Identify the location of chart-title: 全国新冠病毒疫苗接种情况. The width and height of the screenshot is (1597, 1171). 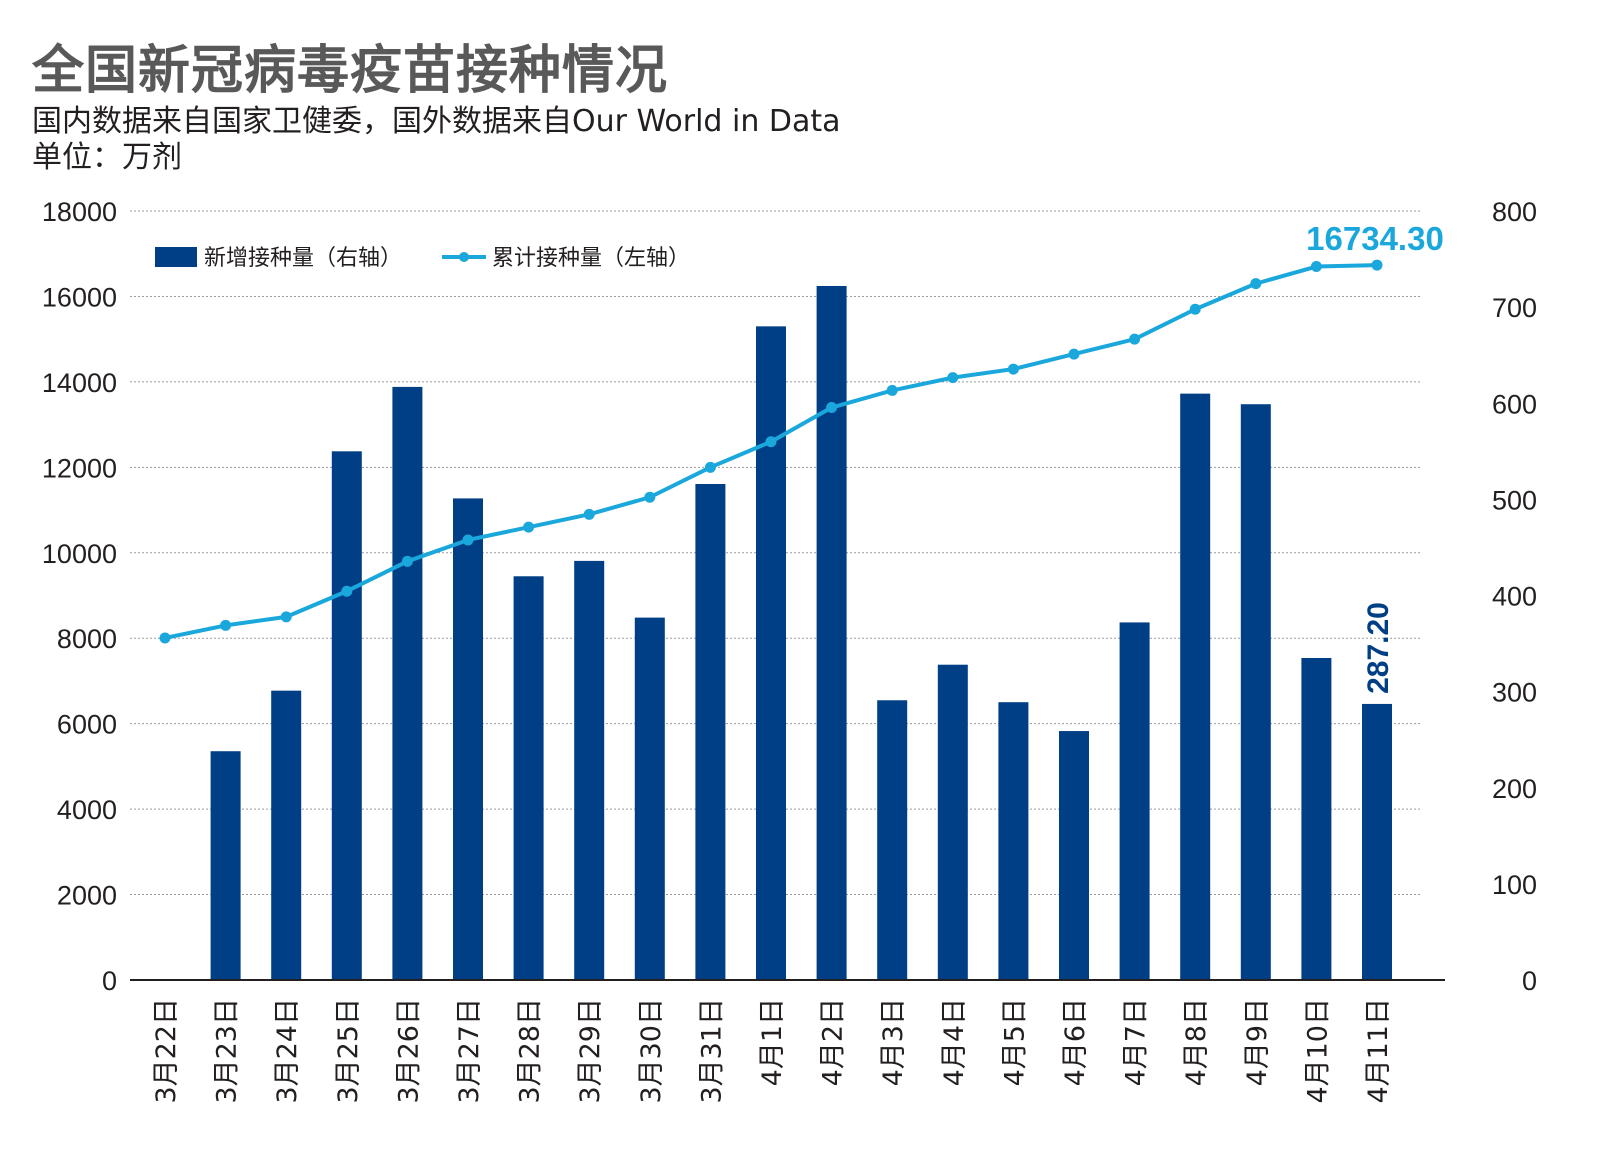
(350, 71).